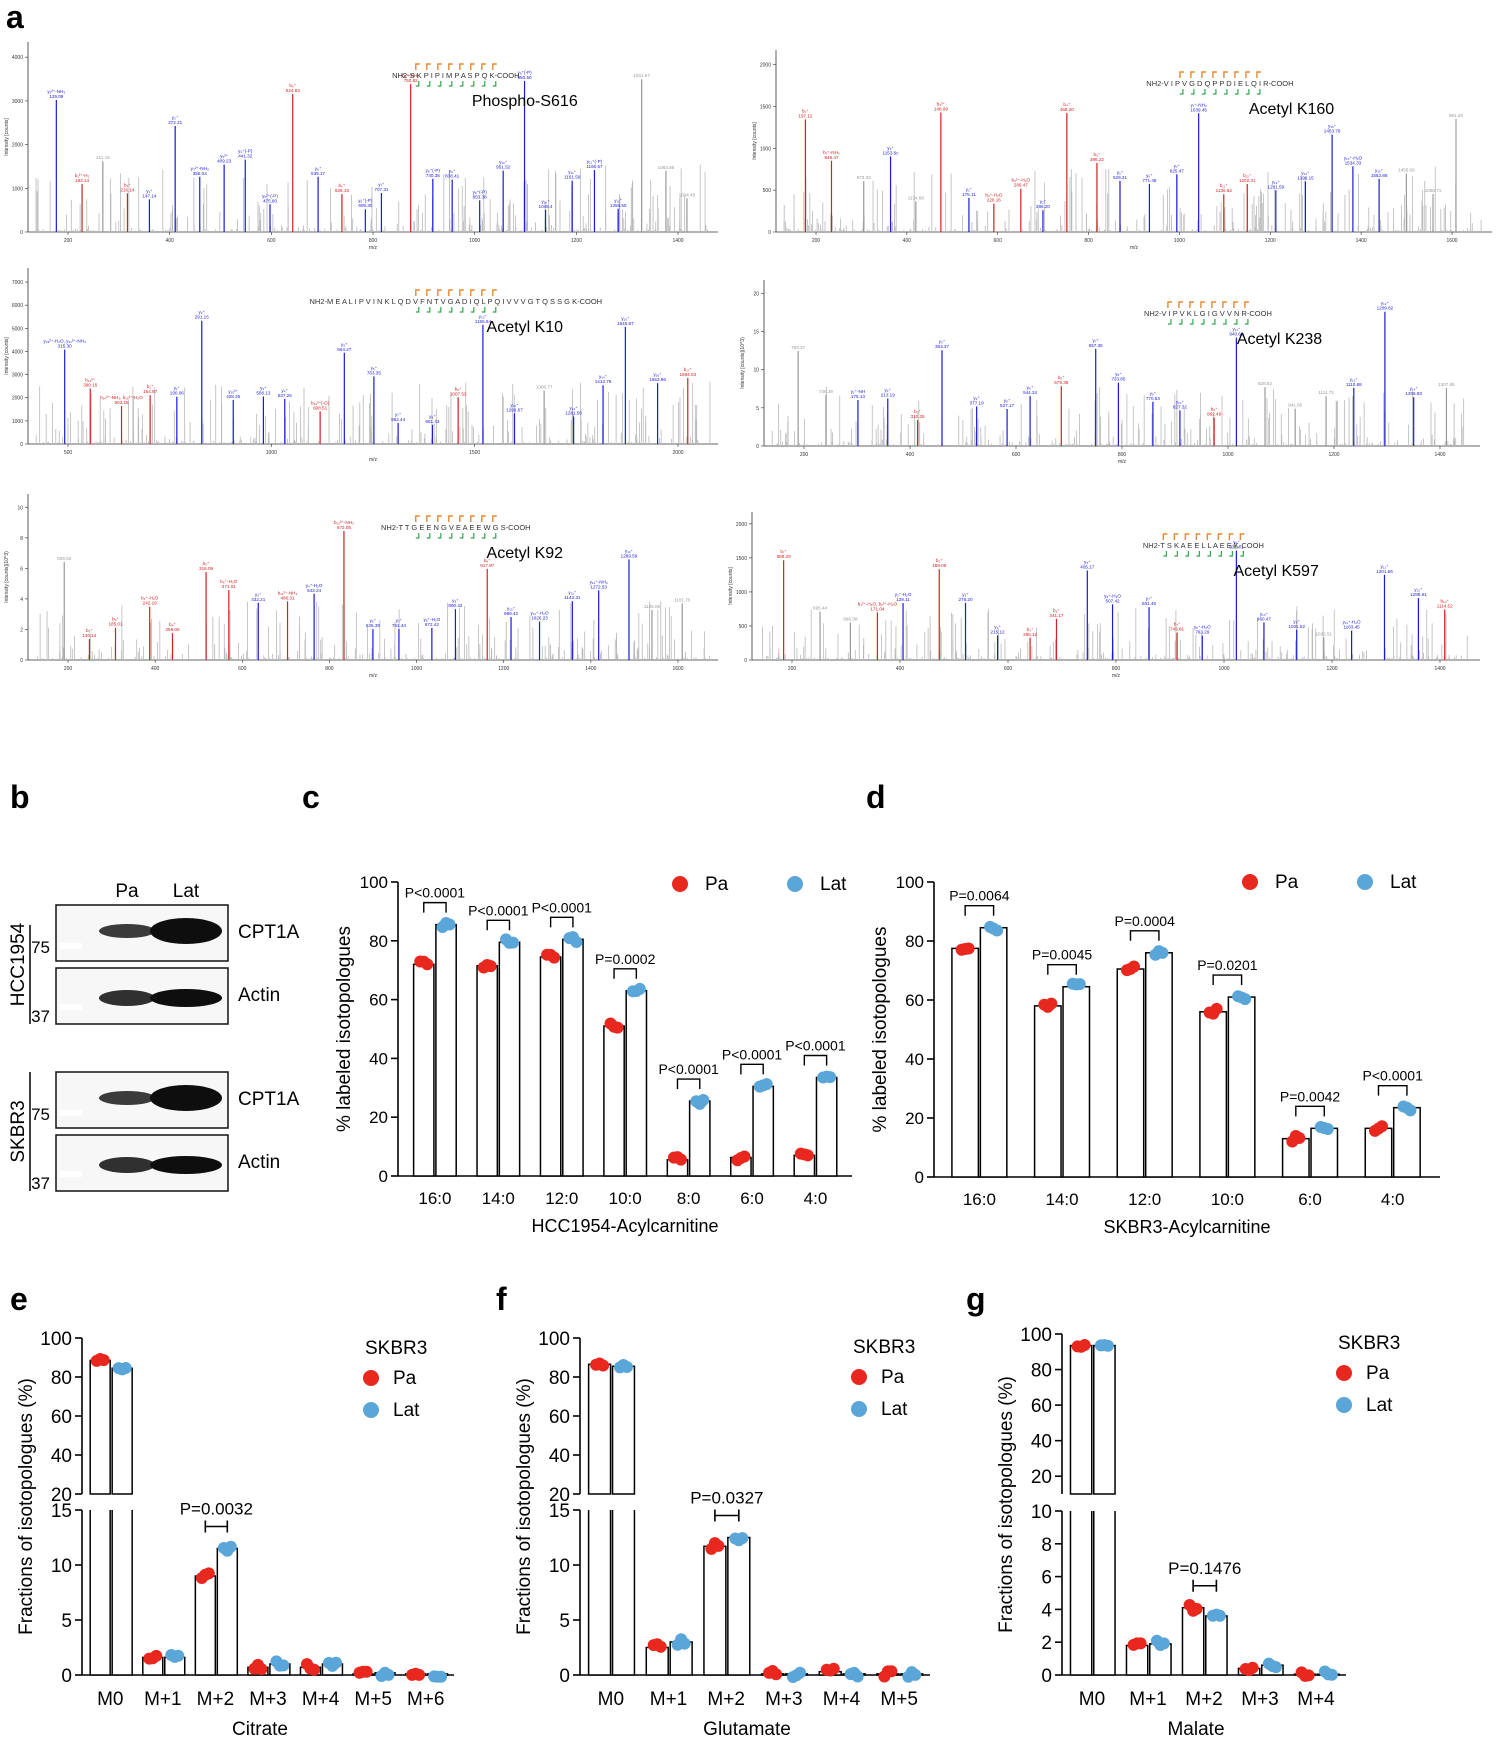 The width and height of the screenshot is (1500, 1755). Describe the element at coordinates (172, 624) in the screenshot. I see `spectrum-peak-ion: b₄⁺` at that location.